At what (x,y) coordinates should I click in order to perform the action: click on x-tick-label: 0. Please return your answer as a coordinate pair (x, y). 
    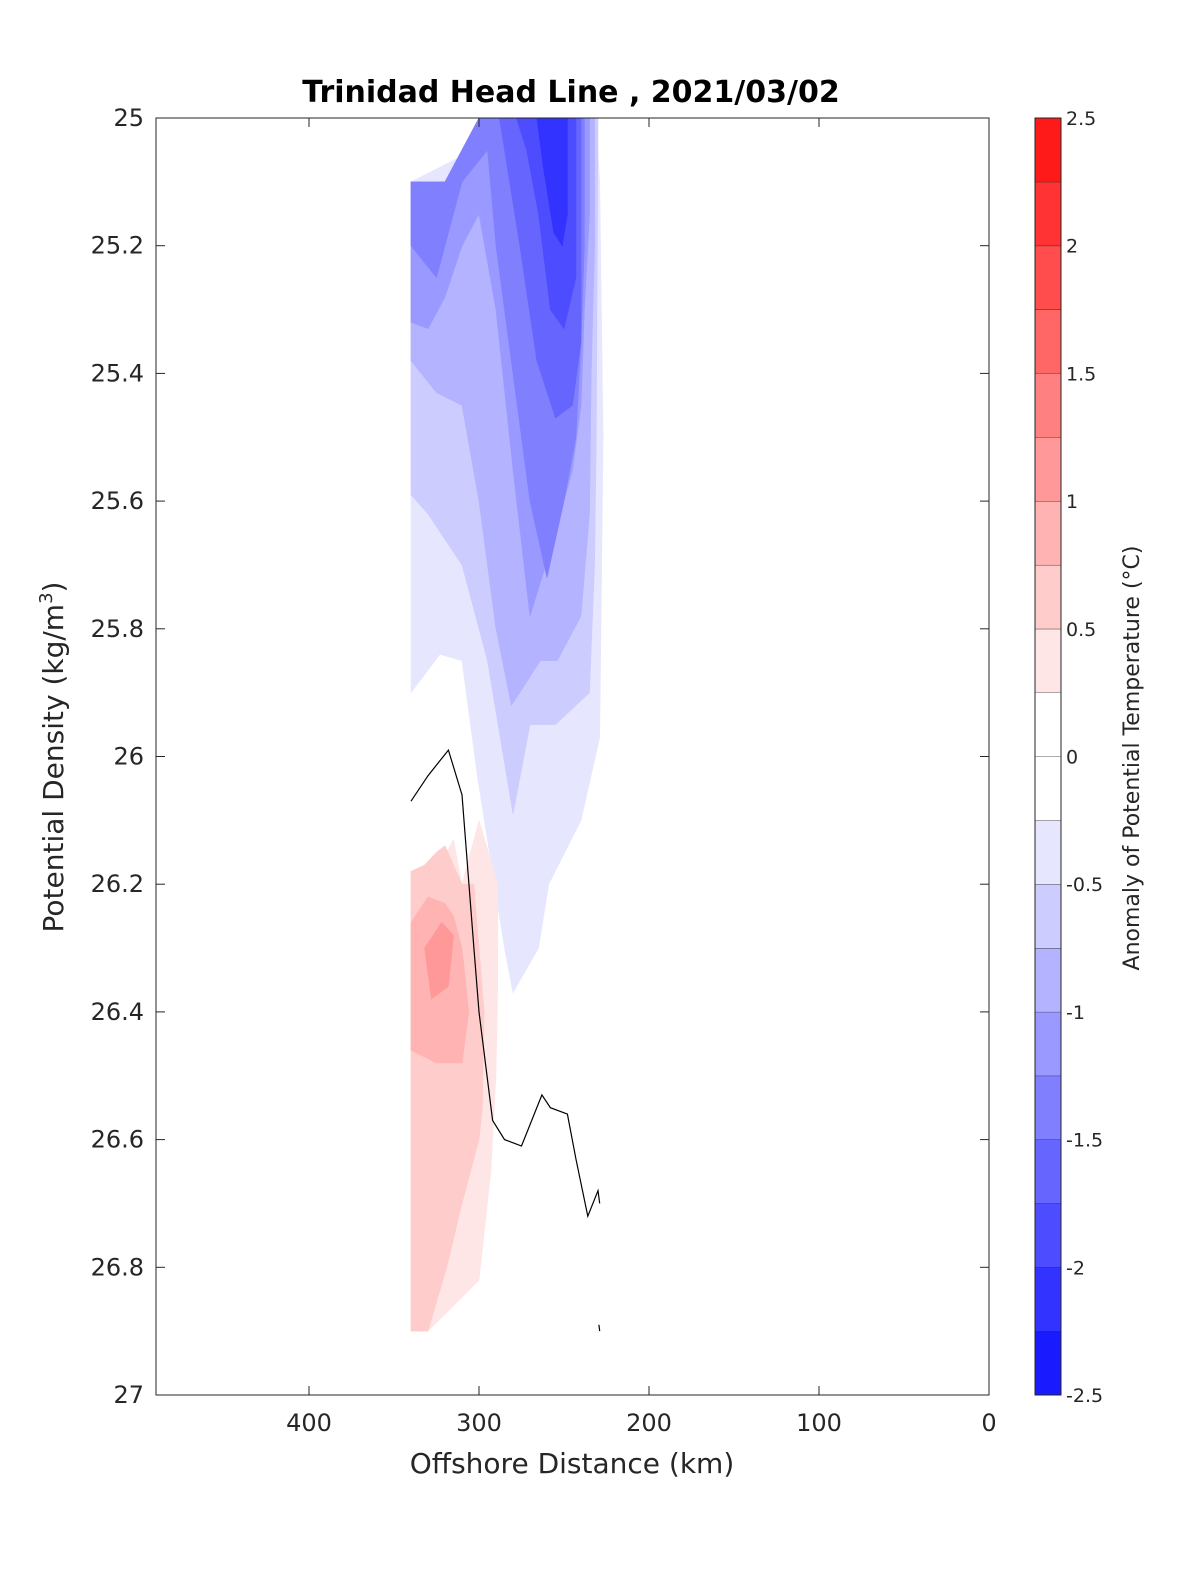
    Looking at the image, I should click on (988, 1423).